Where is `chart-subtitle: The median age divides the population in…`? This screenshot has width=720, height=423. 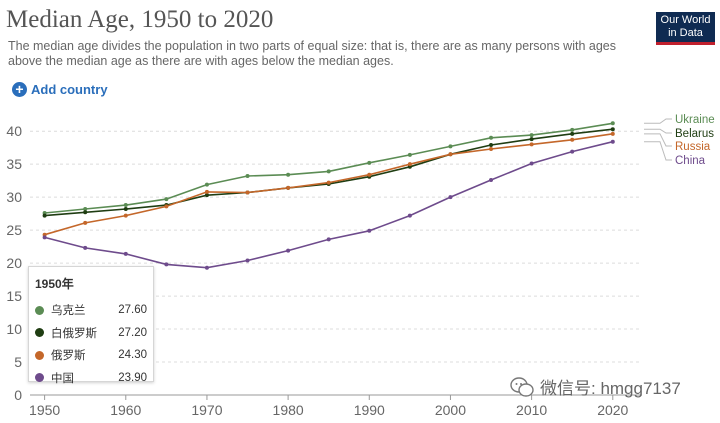 chart-subtitle: The median age divides the population in… is located at coordinates (312, 53).